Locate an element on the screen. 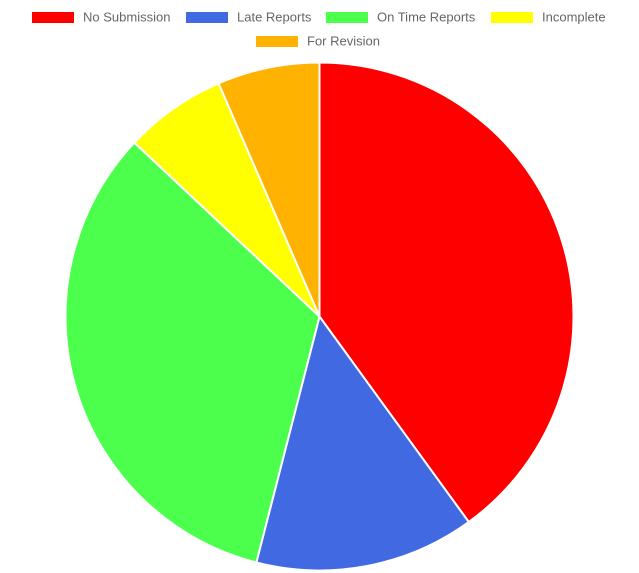 This screenshot has width=639, height=573. legend-swatch-no-submission is located at coordinates (53, 17).